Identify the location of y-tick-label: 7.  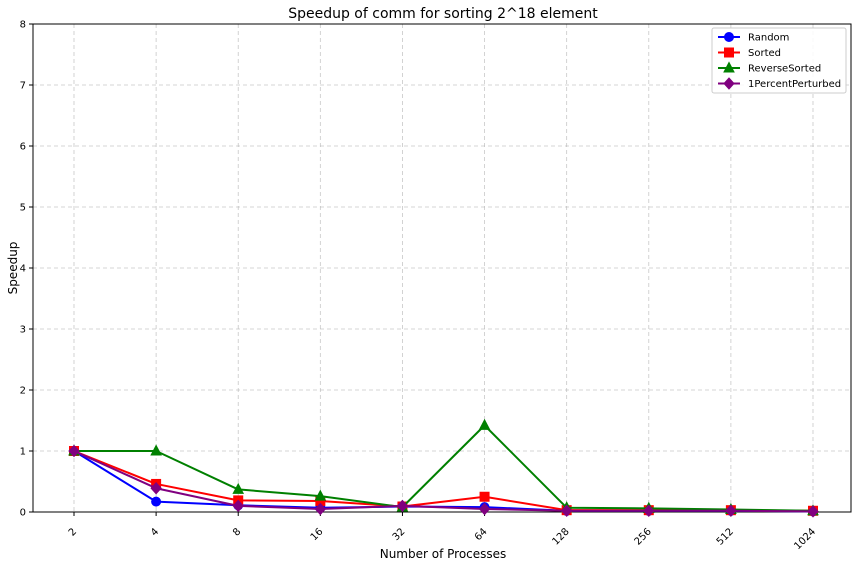
(23, 86).